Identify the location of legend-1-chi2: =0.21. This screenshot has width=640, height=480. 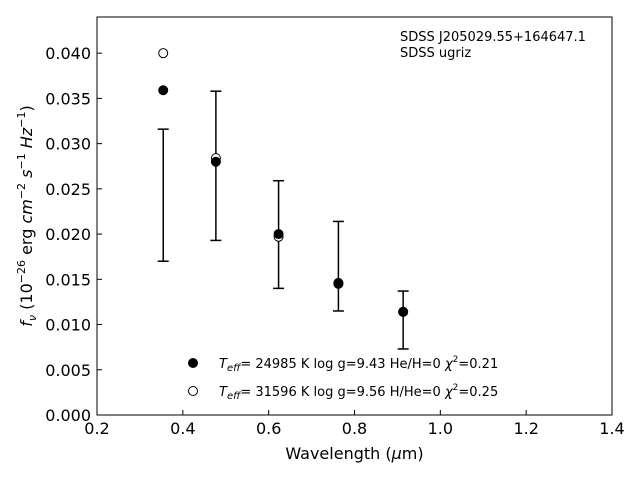
(478, 364).